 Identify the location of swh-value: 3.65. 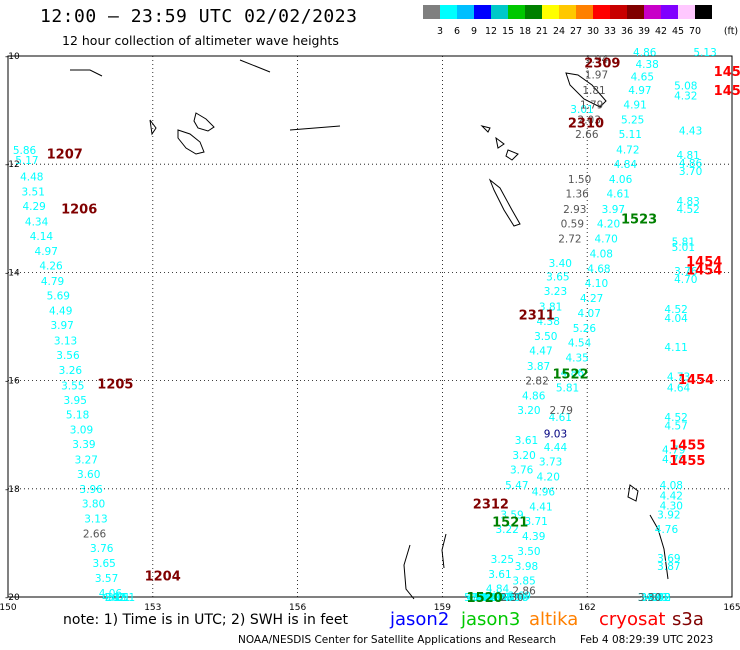
(103, 564).